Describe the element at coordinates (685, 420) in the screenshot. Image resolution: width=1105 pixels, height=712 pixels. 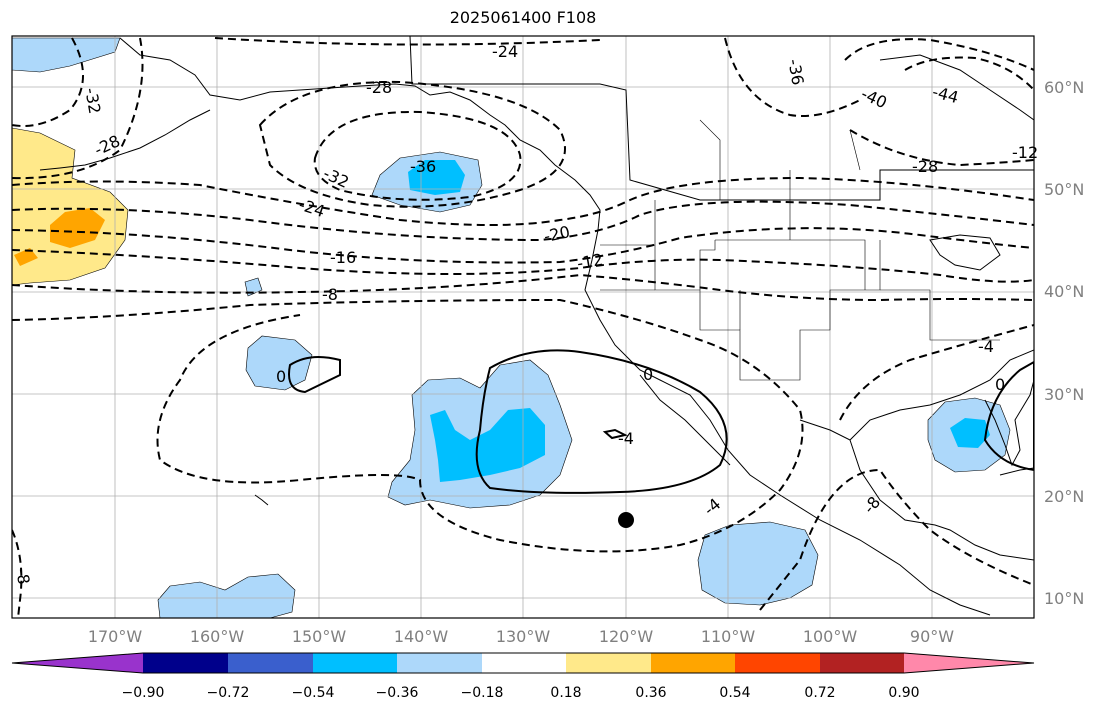
I see `baja` at that location.